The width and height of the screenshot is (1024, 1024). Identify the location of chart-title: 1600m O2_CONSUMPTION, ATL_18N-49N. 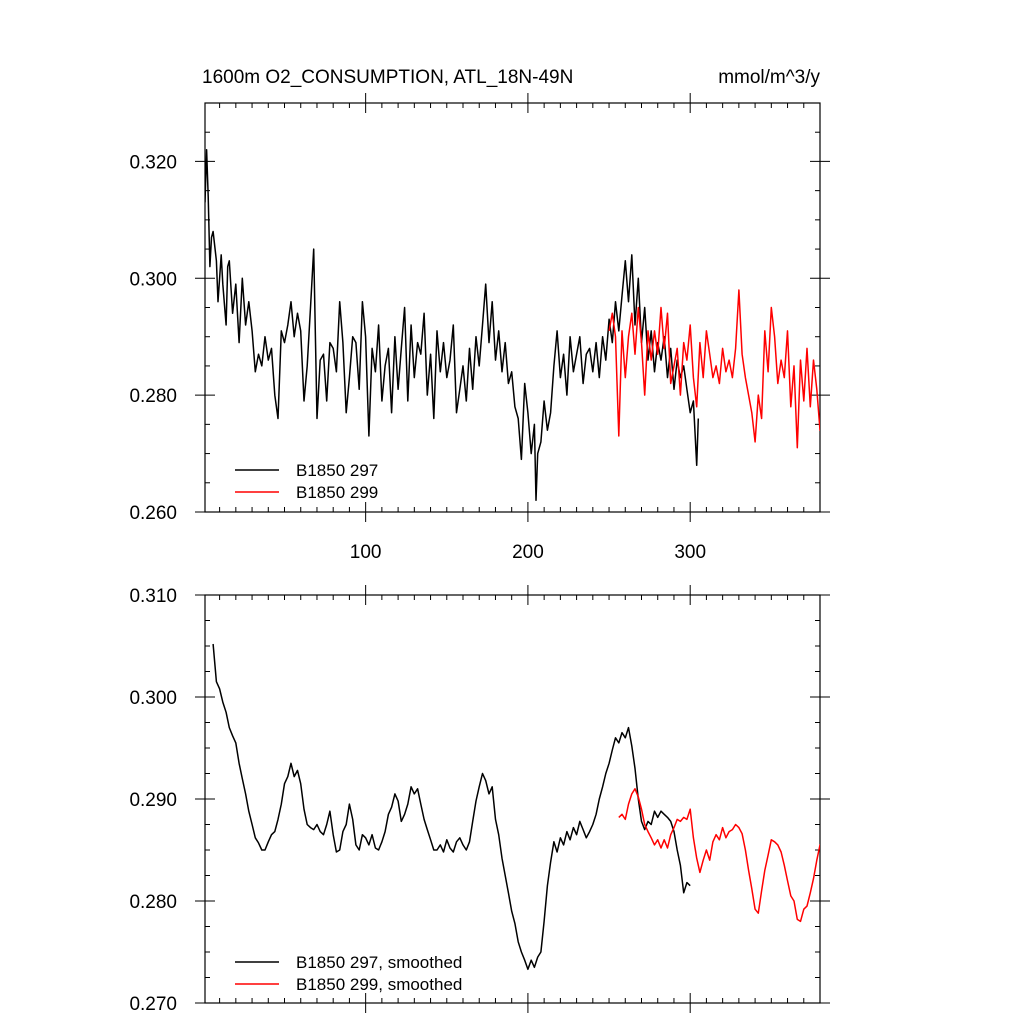
(387, 77).